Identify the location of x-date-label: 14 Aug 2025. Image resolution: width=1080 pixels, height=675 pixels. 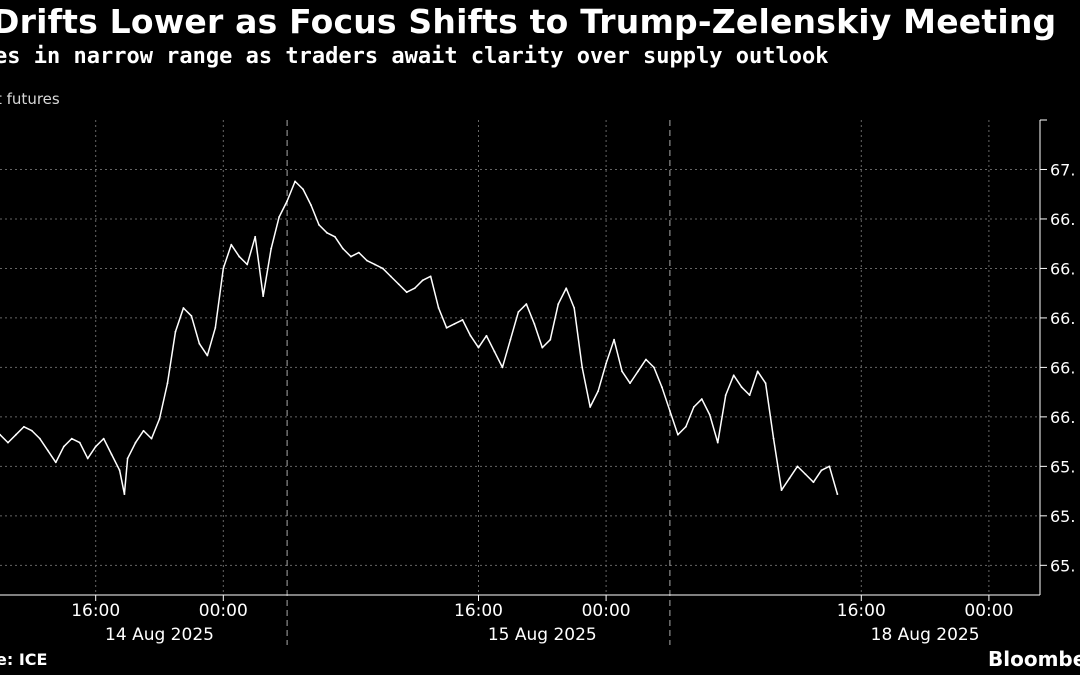
(159, 635).